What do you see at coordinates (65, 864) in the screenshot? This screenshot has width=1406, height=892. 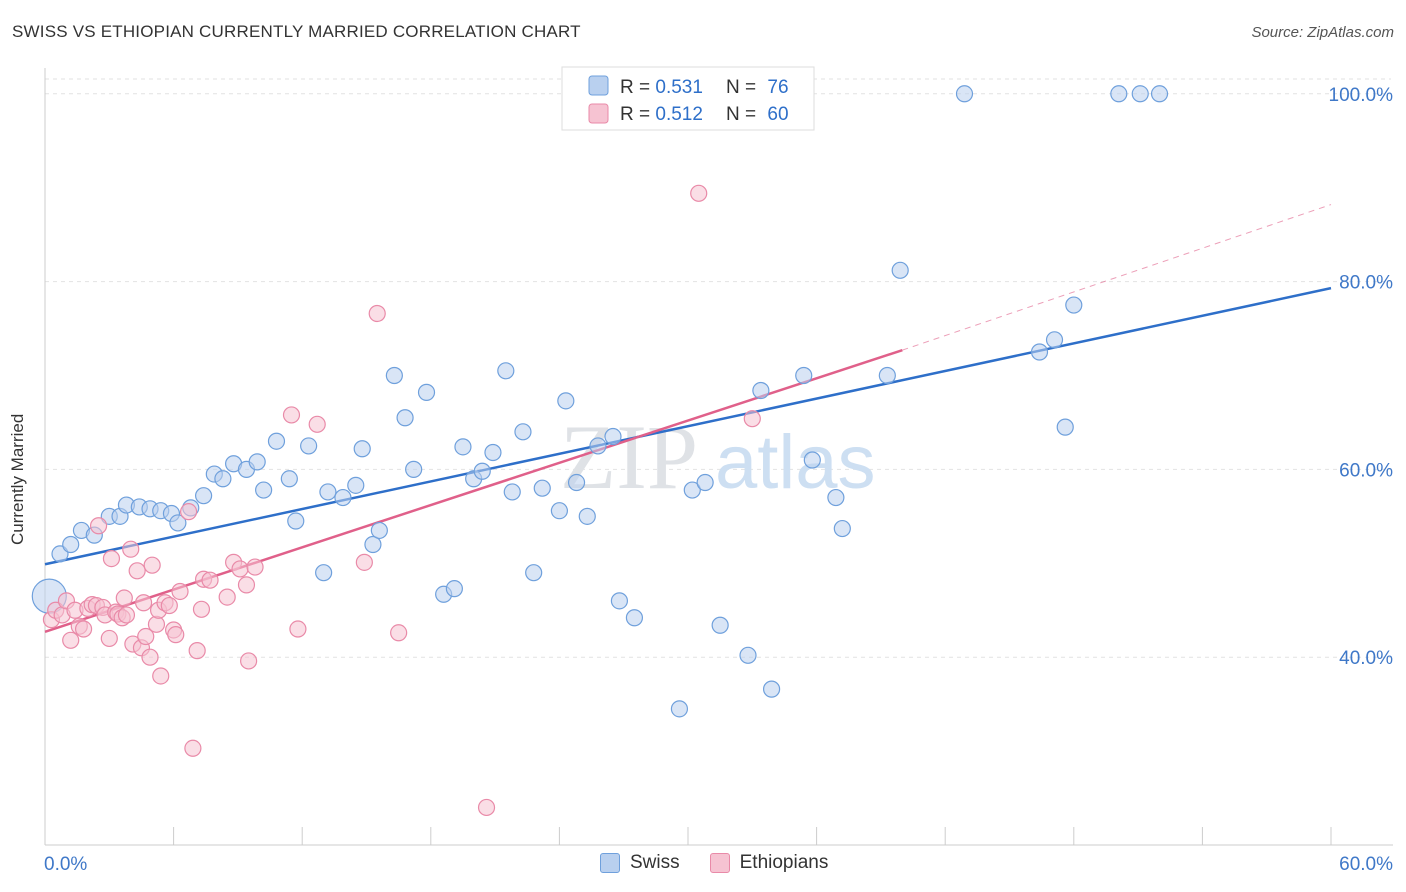 I see `x-tick-label: 0.0%` at bounding box center [65, 864].